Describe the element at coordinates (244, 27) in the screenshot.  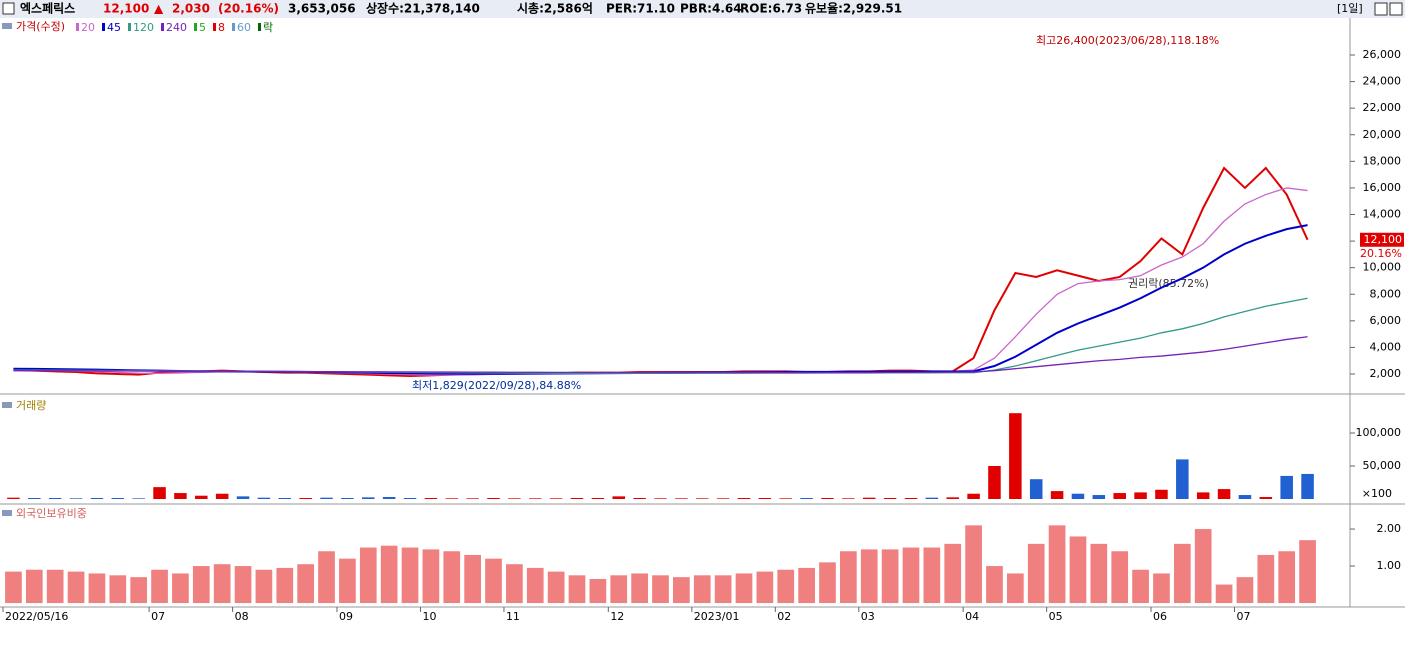
I see `legend-label: 60` at that location.